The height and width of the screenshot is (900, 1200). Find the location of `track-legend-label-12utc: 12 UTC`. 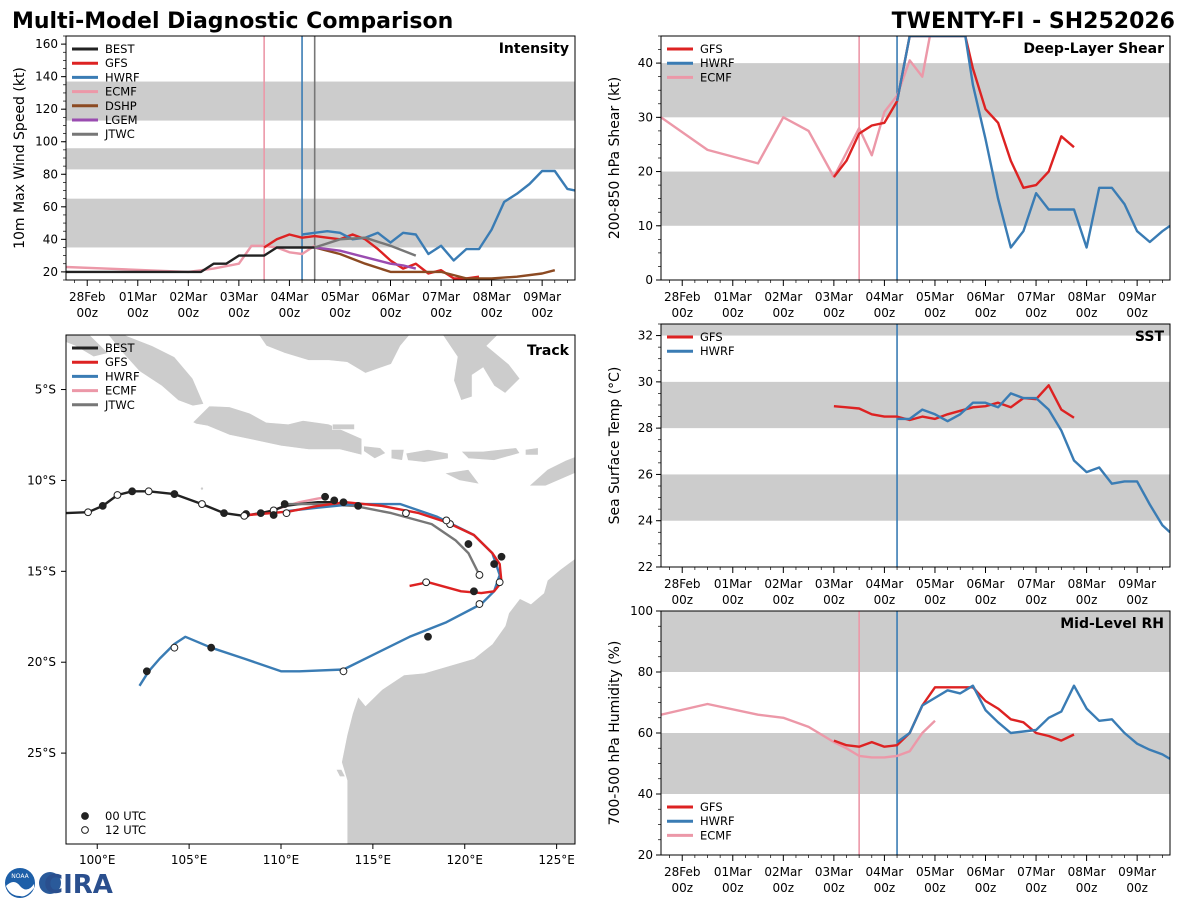

track-legend-label-12utc: 12 UTC is located at coordinates (125, 830).